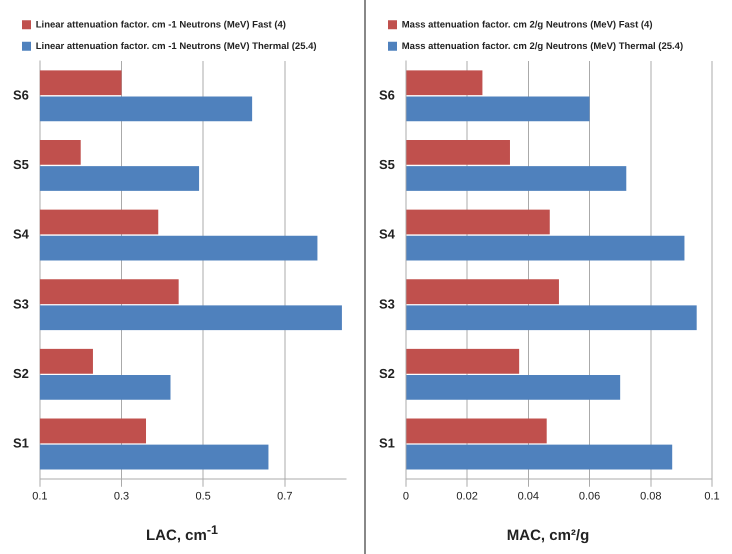  Describe the element at coordinates (176, 46) in the screenshot. I see `legend-label: Linear attenuation factor. cm -1 Neutrons (MeV) Thermal (25.4)` at that location.